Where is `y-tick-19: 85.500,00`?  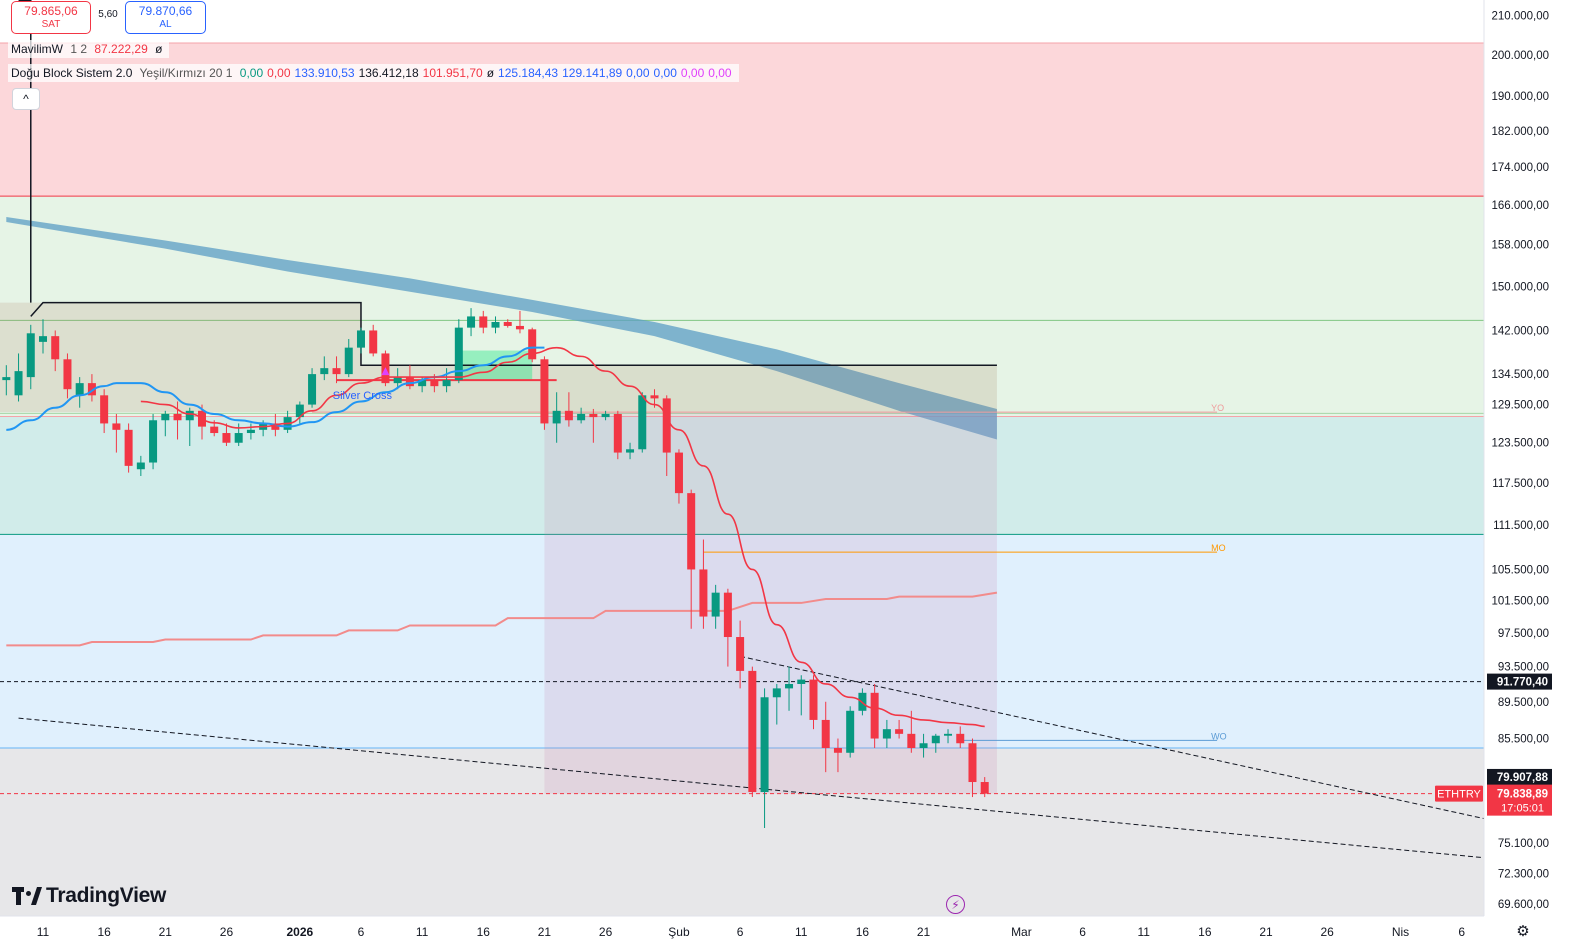 y-tick-19: 85.500,00 is located at coordinates (1523, 740).